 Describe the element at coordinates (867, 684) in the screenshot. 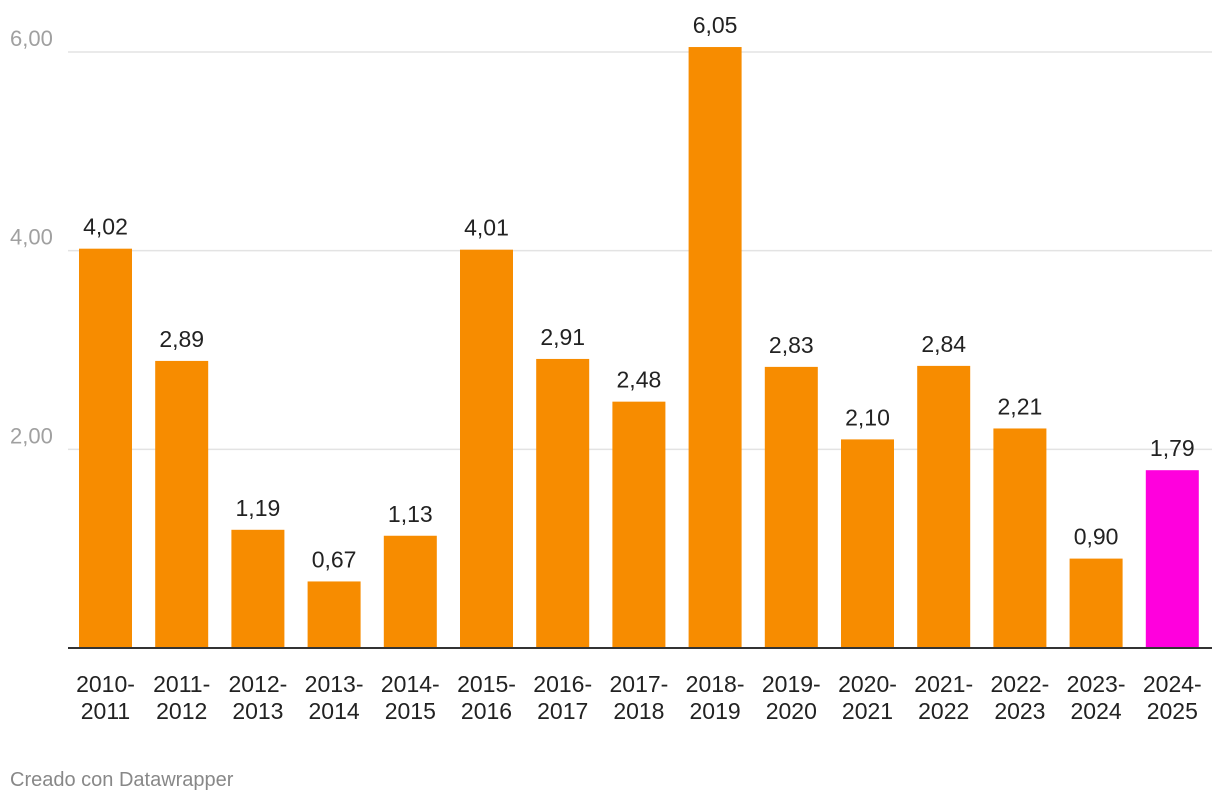

I see `x-tick-label-line: 2020-` at that location.